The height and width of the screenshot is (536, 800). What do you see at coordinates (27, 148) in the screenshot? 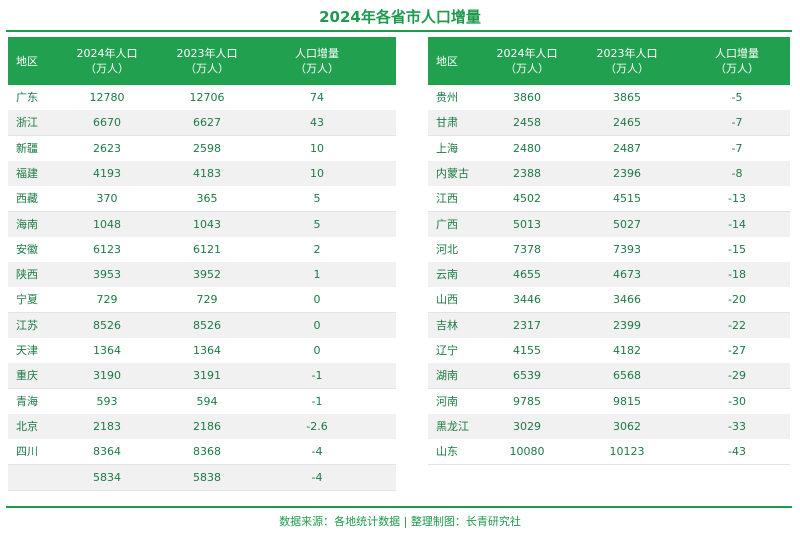
I see `cell: 新疆` at bounding box center [27, 148].